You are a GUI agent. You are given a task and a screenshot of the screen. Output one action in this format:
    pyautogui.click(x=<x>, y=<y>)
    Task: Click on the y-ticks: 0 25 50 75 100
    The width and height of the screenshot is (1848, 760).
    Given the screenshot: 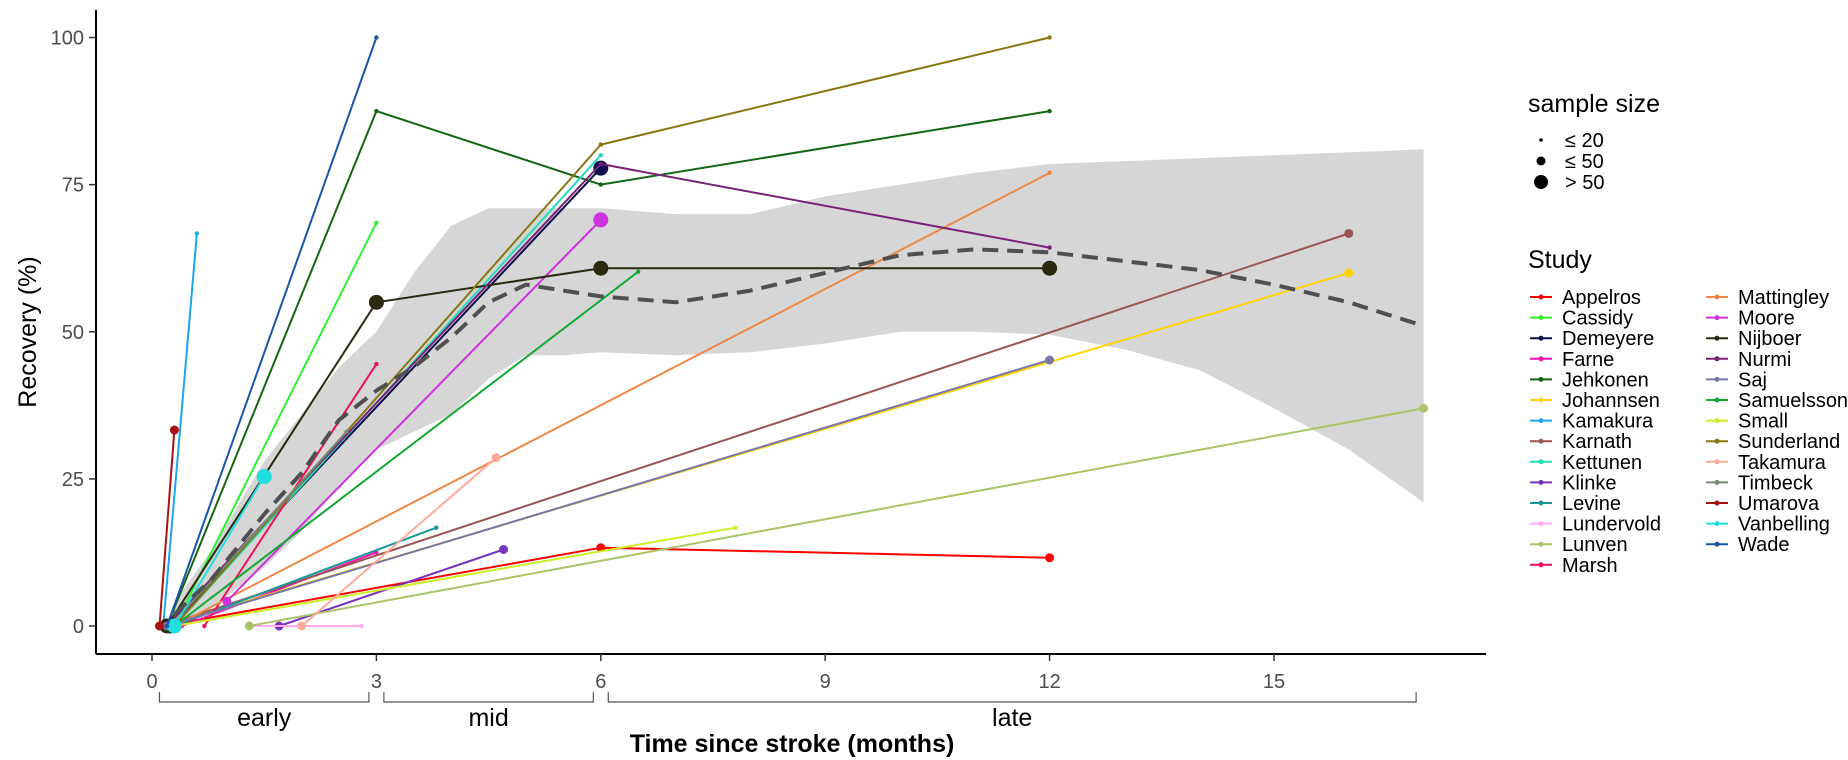 What is the action you would take?
    pyautogui.click(x=73, y=333)
    